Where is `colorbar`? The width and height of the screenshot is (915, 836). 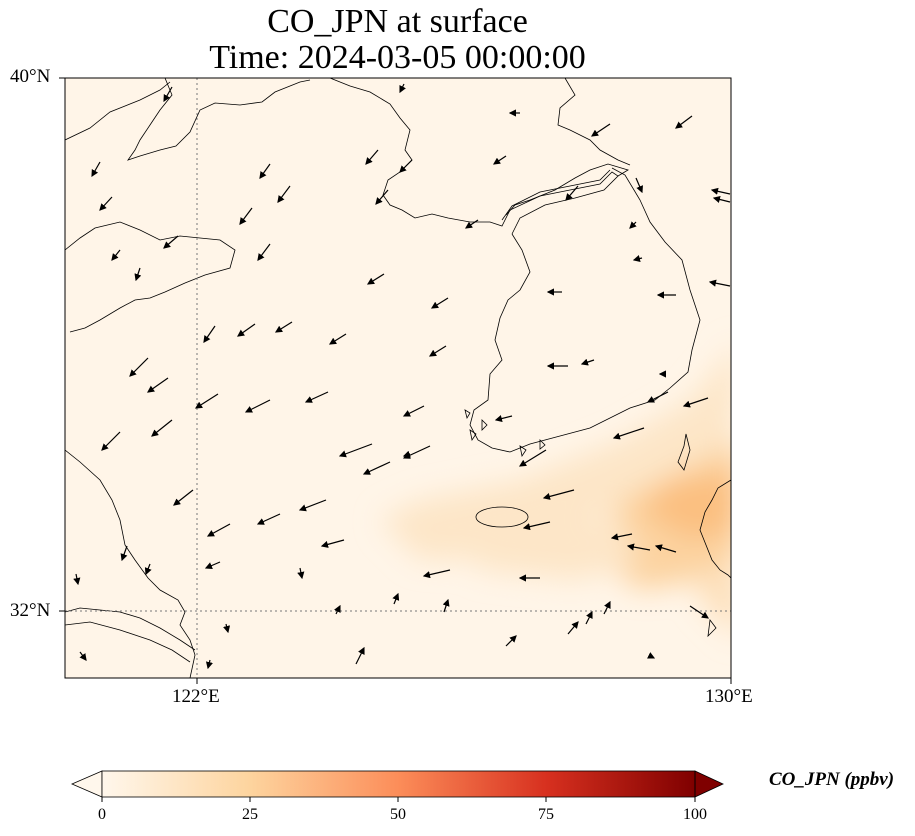 colorbar is located at coordinates (397, 786).